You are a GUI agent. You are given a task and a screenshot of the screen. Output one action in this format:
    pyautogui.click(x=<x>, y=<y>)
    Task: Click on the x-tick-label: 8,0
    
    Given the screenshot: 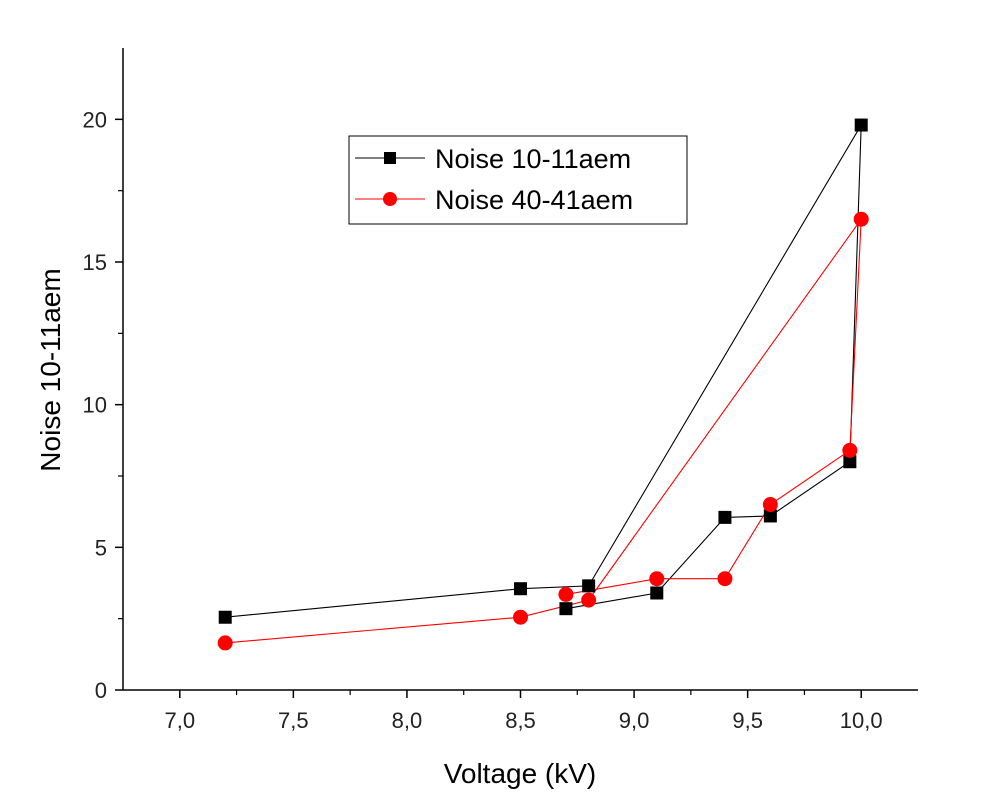 What is the action you would take?
    pyautogui.click(x=407, y=720)
    